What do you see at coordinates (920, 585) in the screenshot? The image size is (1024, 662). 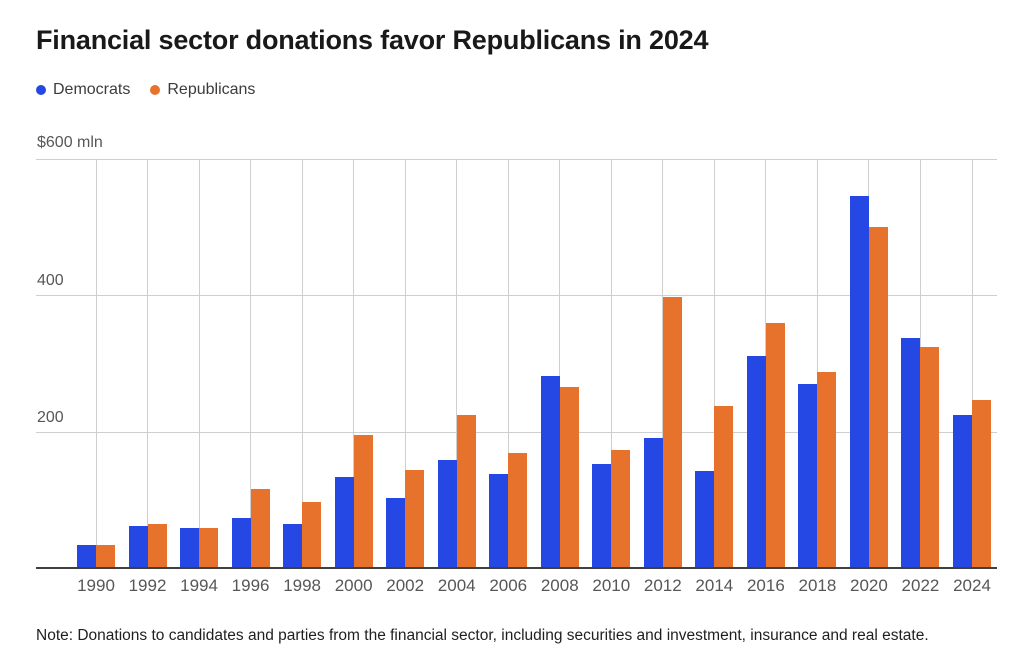 I see `x-axis-label-2022: 2022` at bounding box center [920, 585].